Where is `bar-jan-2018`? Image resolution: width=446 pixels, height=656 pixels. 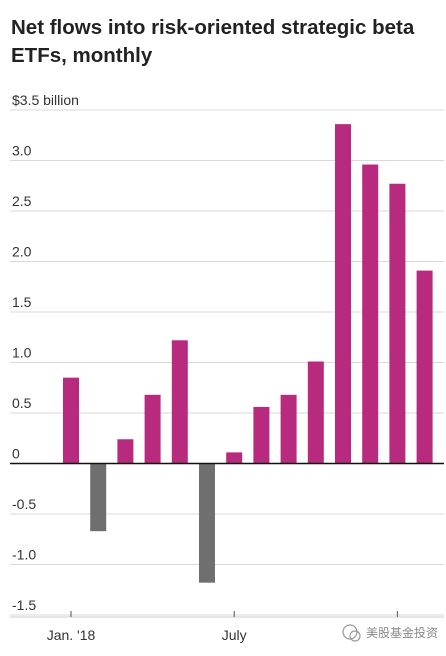
bar-jan-2018 is located at coordinates (71, 420).